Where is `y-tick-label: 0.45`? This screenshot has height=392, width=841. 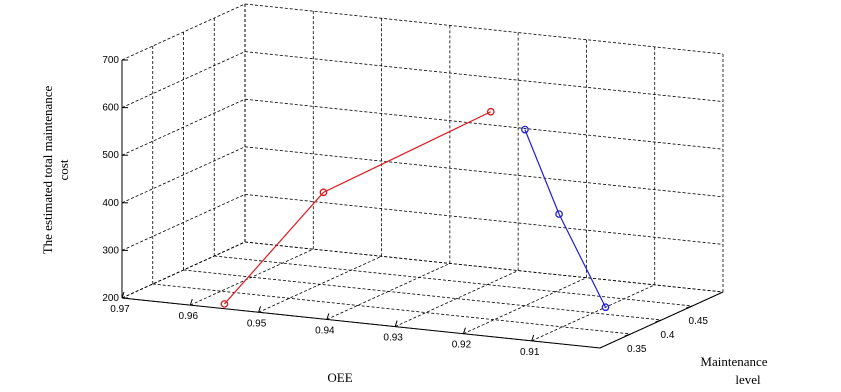
y-tick-label: 0.45 is located at coordinates (699, 321).